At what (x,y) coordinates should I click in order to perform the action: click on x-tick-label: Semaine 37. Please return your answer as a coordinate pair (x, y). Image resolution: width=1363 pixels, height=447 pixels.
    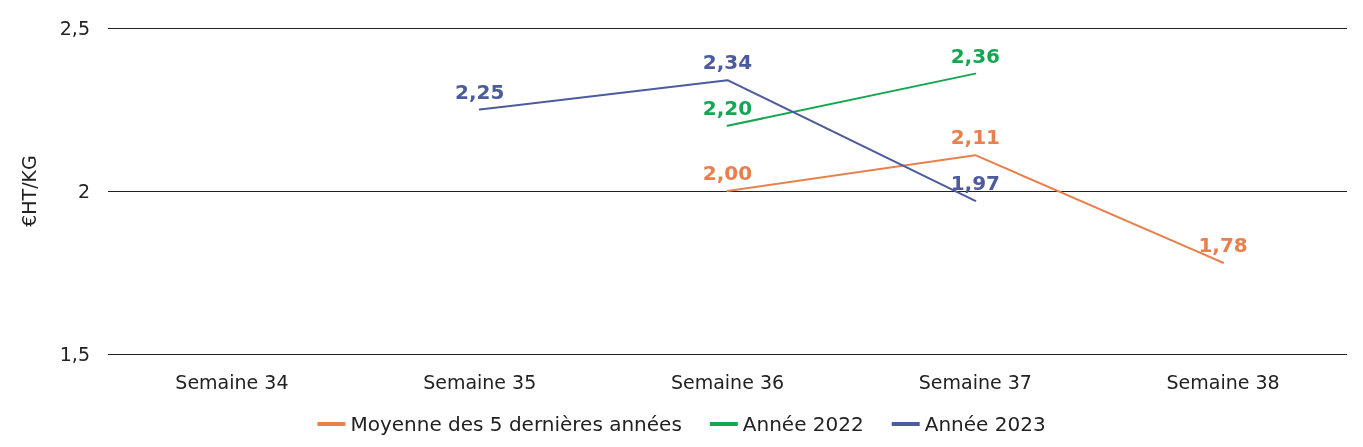
    Looking at the image, I should click on (975, 381).